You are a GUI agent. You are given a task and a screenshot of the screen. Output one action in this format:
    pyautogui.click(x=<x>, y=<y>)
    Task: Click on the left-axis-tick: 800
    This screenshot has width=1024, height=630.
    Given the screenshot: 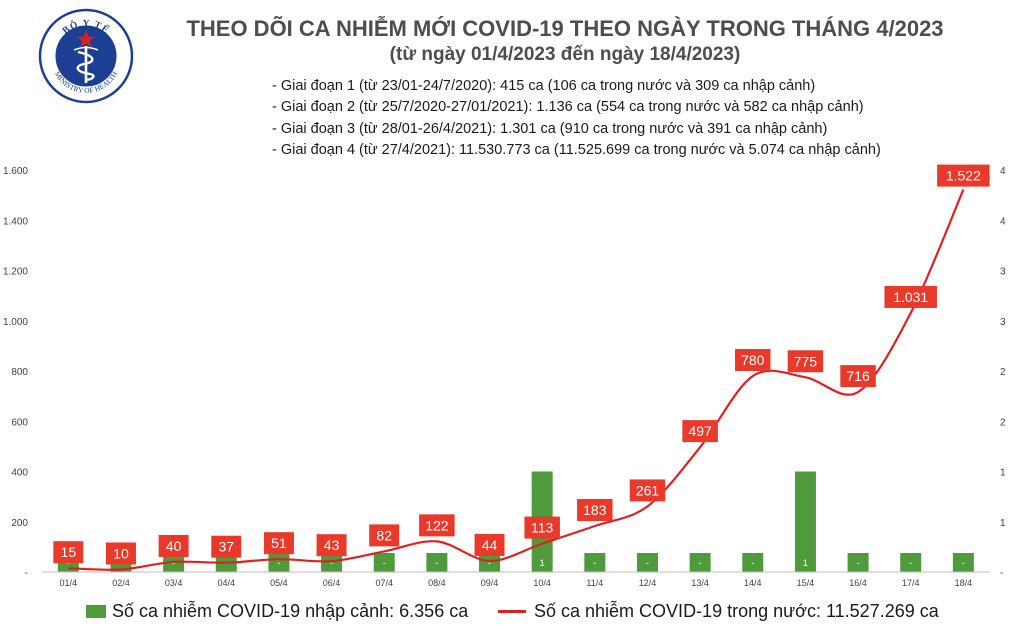 What is the action you would take?
    pyautogui.click(x=19, y=372)
    